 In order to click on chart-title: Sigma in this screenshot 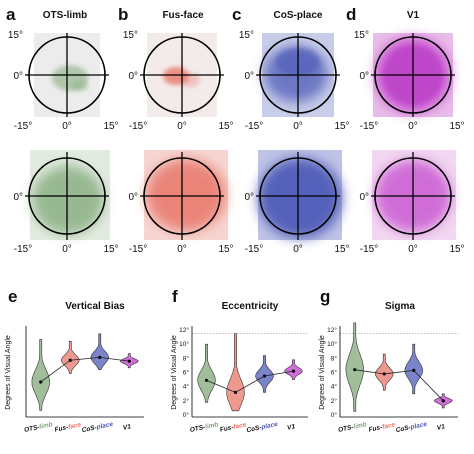, I will do `click(400, 306)`.